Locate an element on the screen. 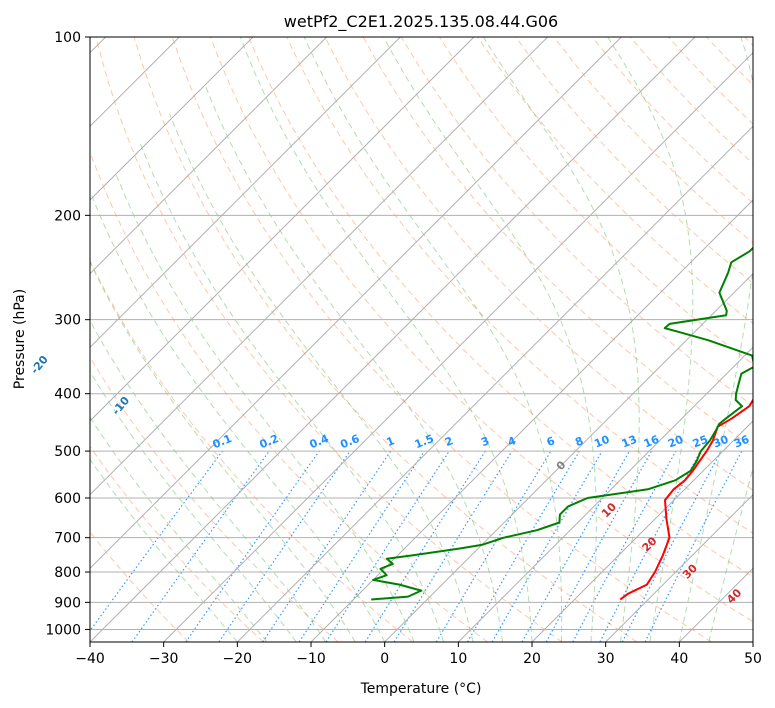  x-tick-label: 0 is located at coordinates (384, 659).